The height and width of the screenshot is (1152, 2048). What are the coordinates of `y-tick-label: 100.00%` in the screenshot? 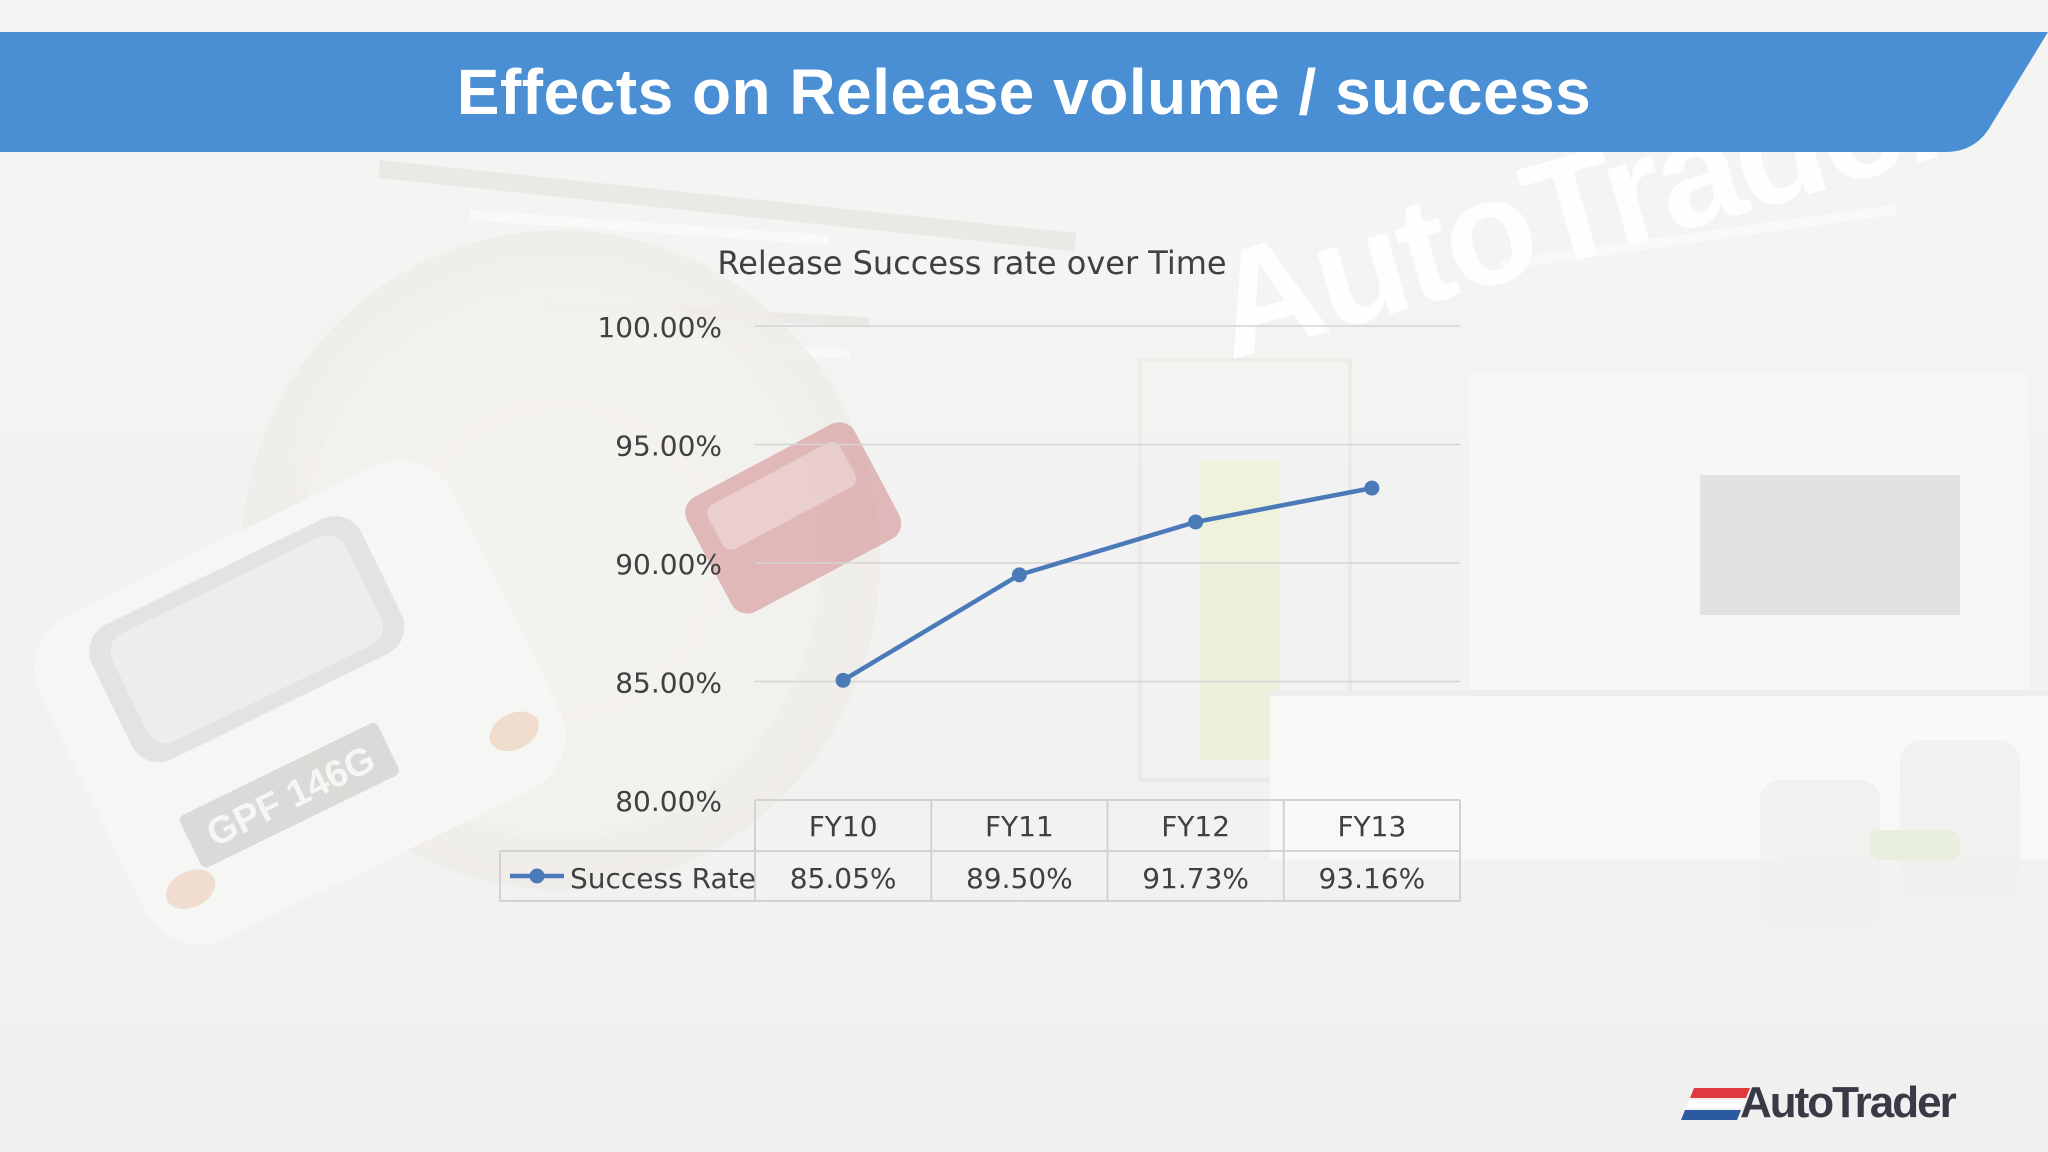 It's located at (659, 327).